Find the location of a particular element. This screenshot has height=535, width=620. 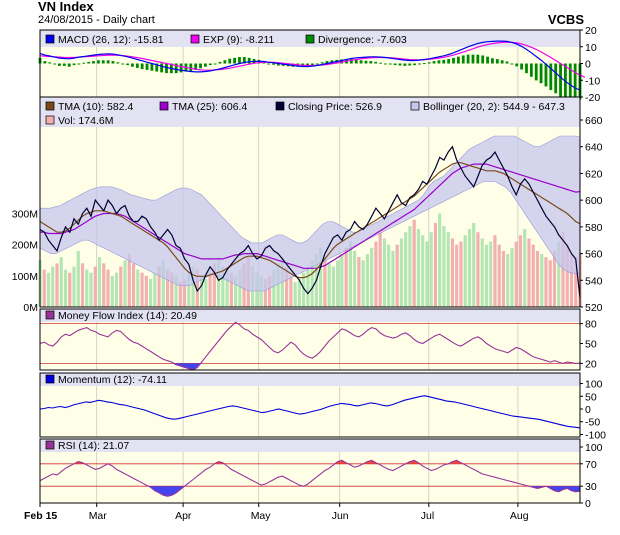

macd-legend-1-label: EXP (9): -8.211 is located at coordinates (239, 40).